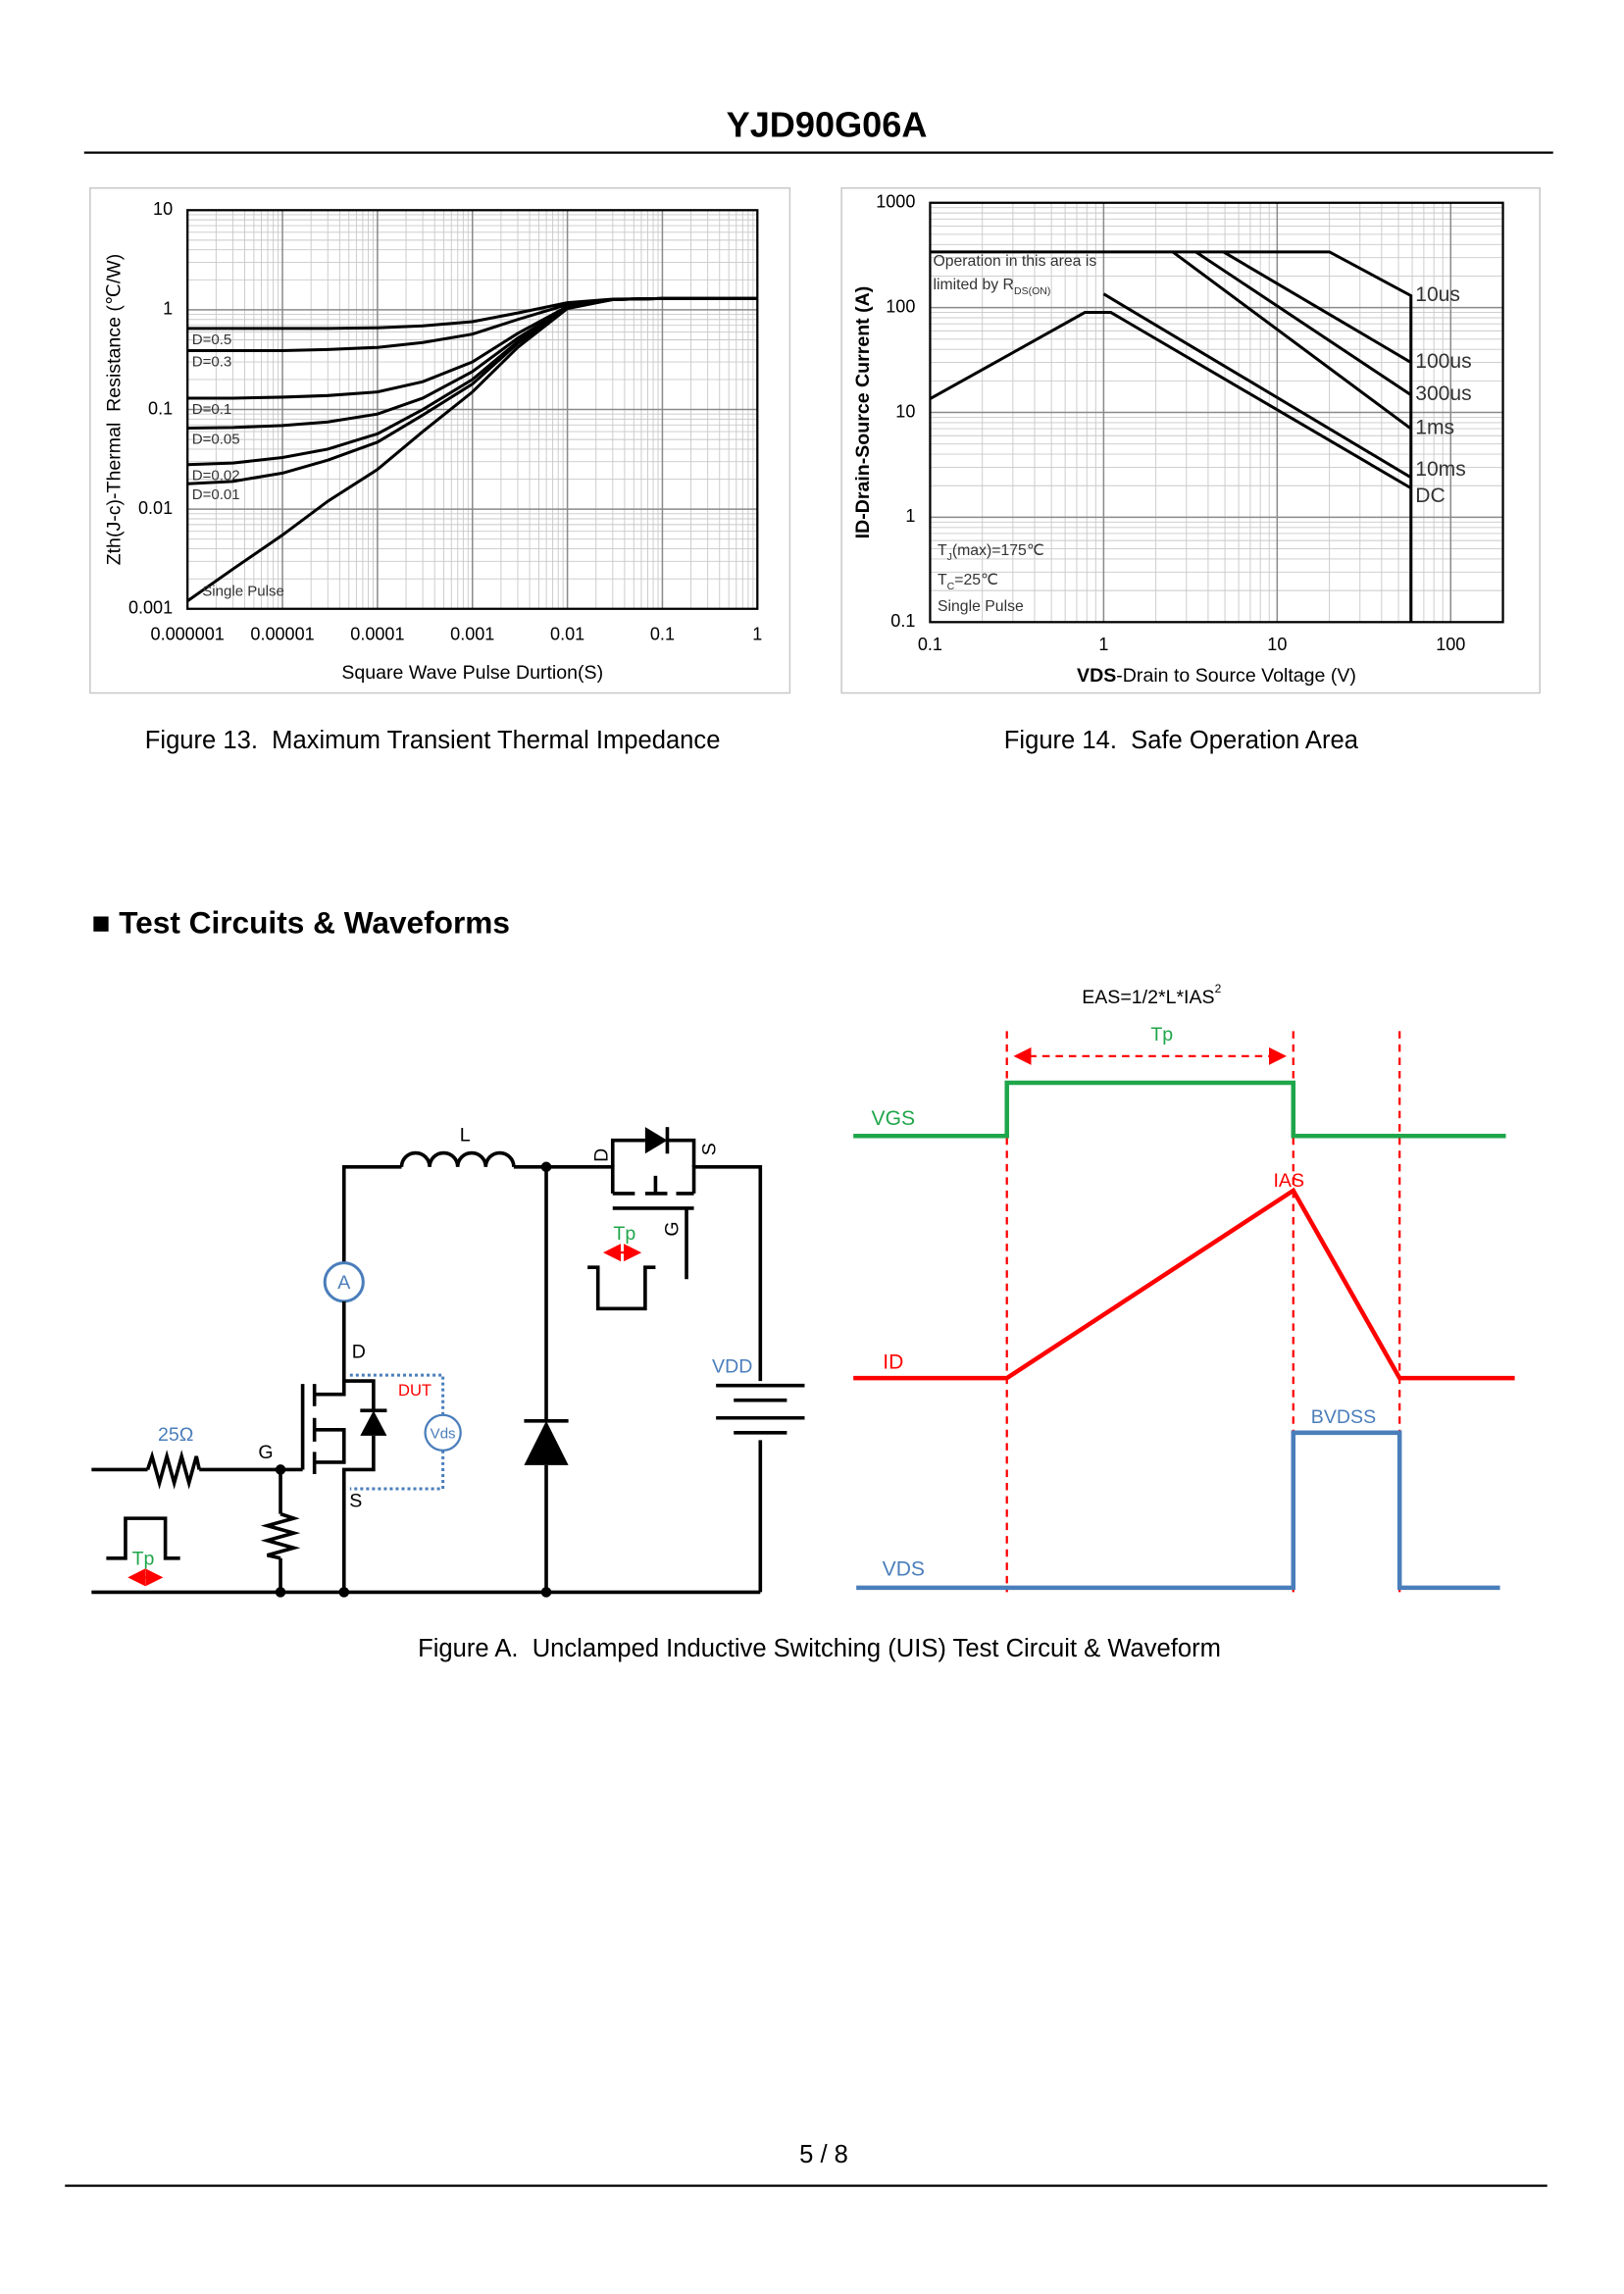  I want to click on series-label: D=0.3, so click(212, 361).